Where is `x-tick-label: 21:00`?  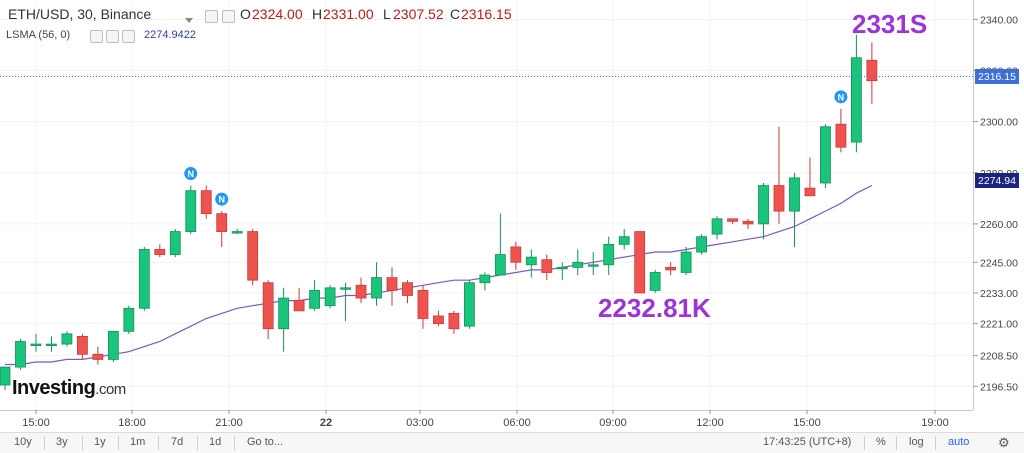
x-tick-label: 21:00 is located at coordinates (229, 423).